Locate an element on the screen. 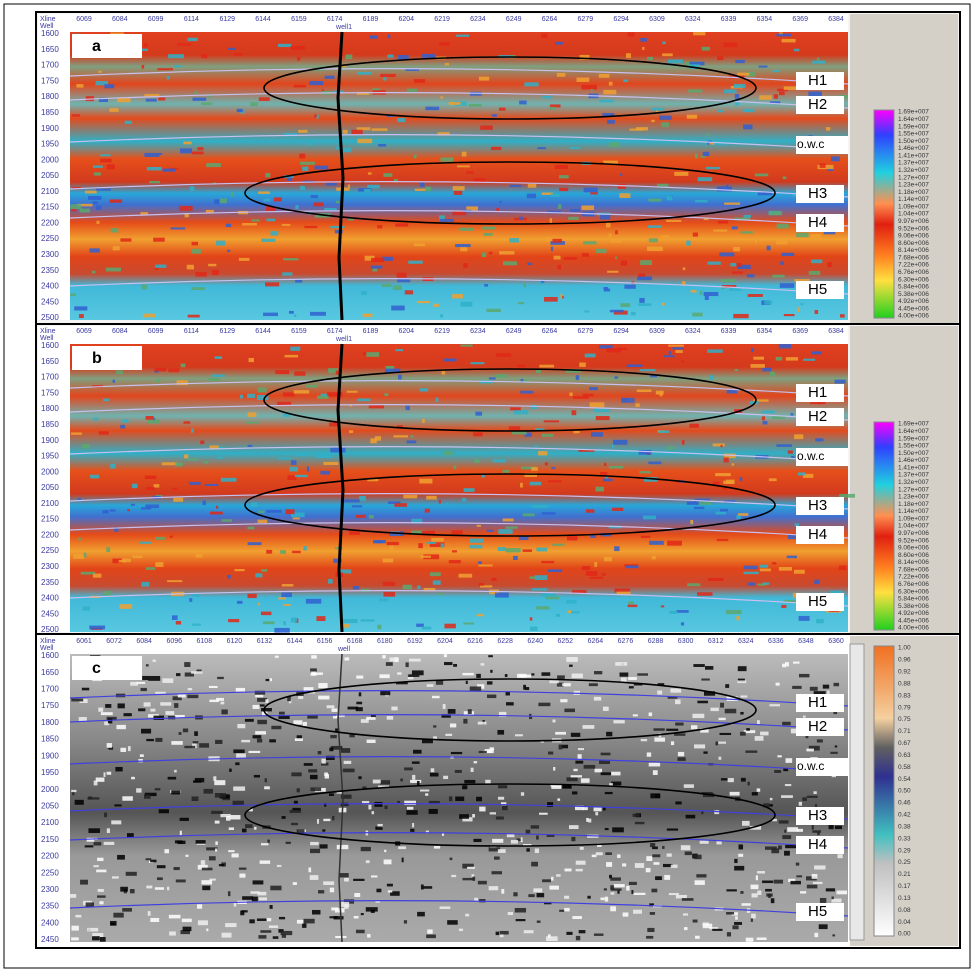 The image size is (974, 972). xline-label: 6354 is located at coordinates (765, 331).